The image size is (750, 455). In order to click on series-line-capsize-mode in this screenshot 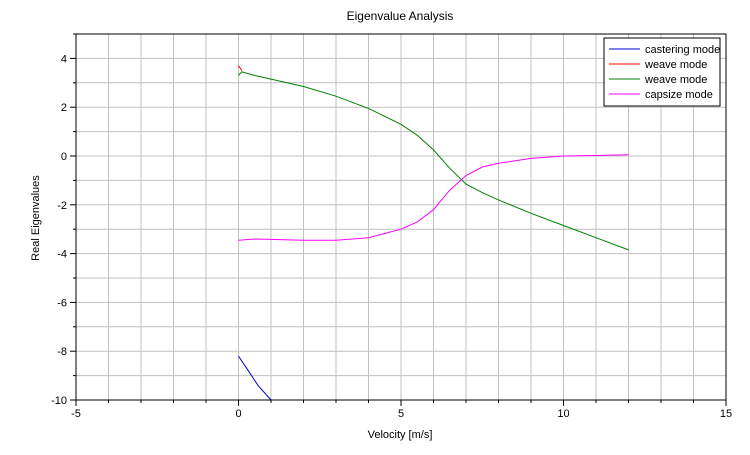, I will do `click(433, 197)`.